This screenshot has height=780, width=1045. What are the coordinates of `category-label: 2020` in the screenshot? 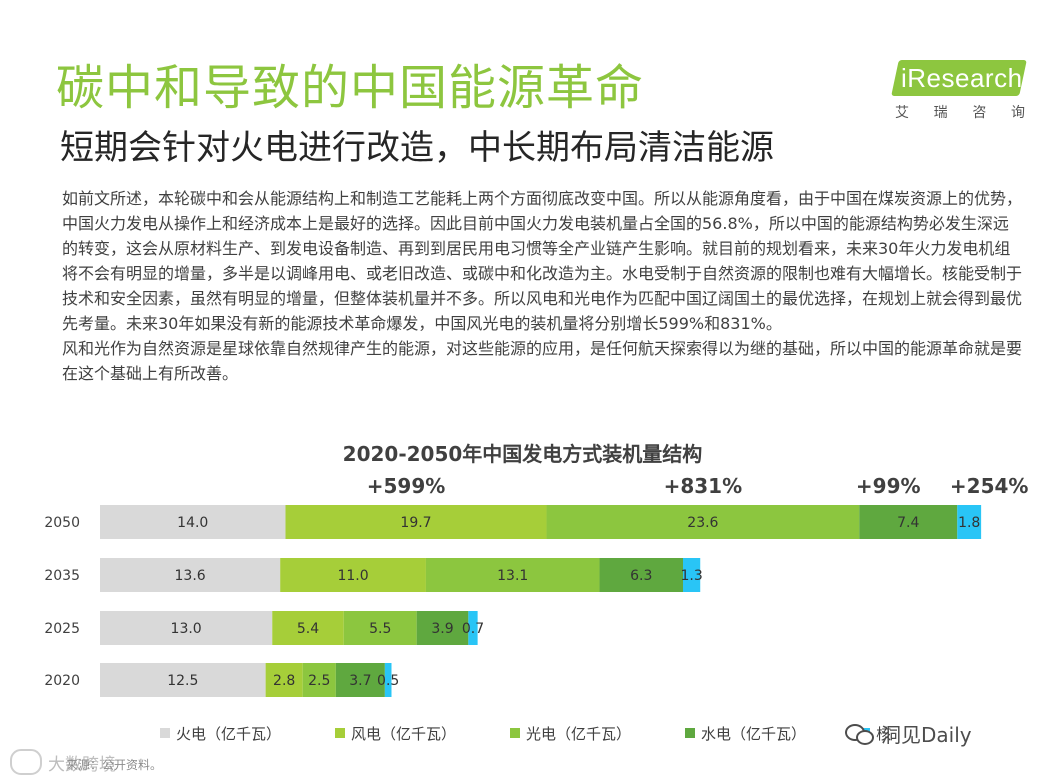 It's located at (62, 681).